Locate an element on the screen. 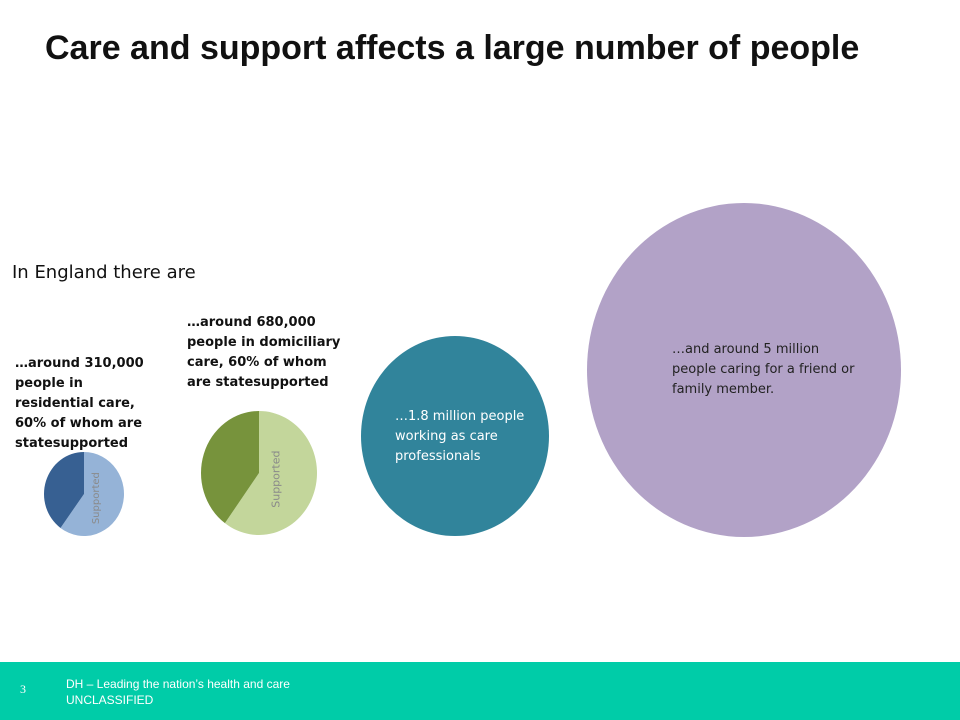 Image resolution: width=960 pixels, height=720 pixels. domiciliary-care-pie: Supported is located at coordinates (258, 473).